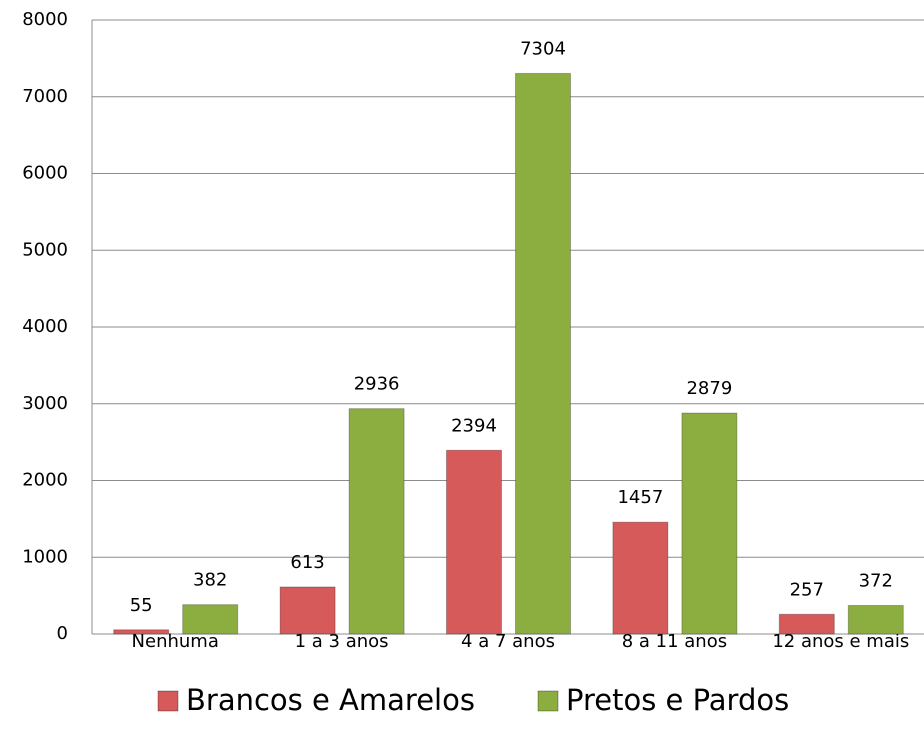 The height and width of the screenshot is (745, 924). I want to click on y-tick-label: 5000, so click(45, 249).